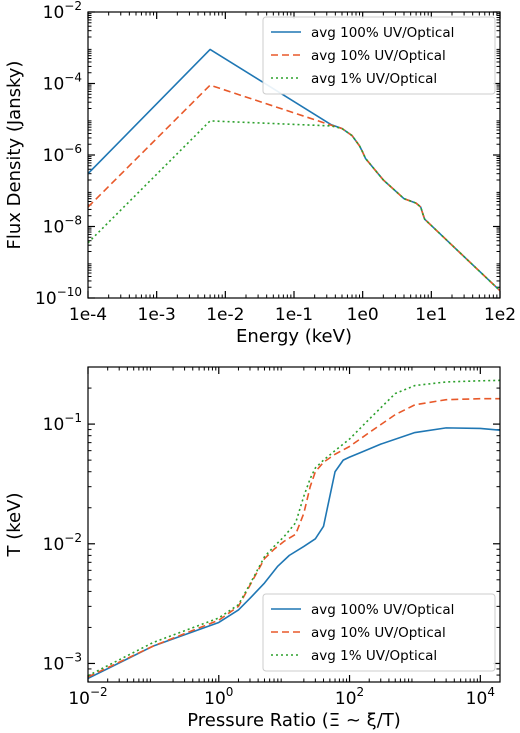 Image resolution: width=520 pixels, height=733 pixels. Describe the element at coordinates (62, 154) in the screenshot. I see `y-tick-label: 10⁻⁶` at that location.